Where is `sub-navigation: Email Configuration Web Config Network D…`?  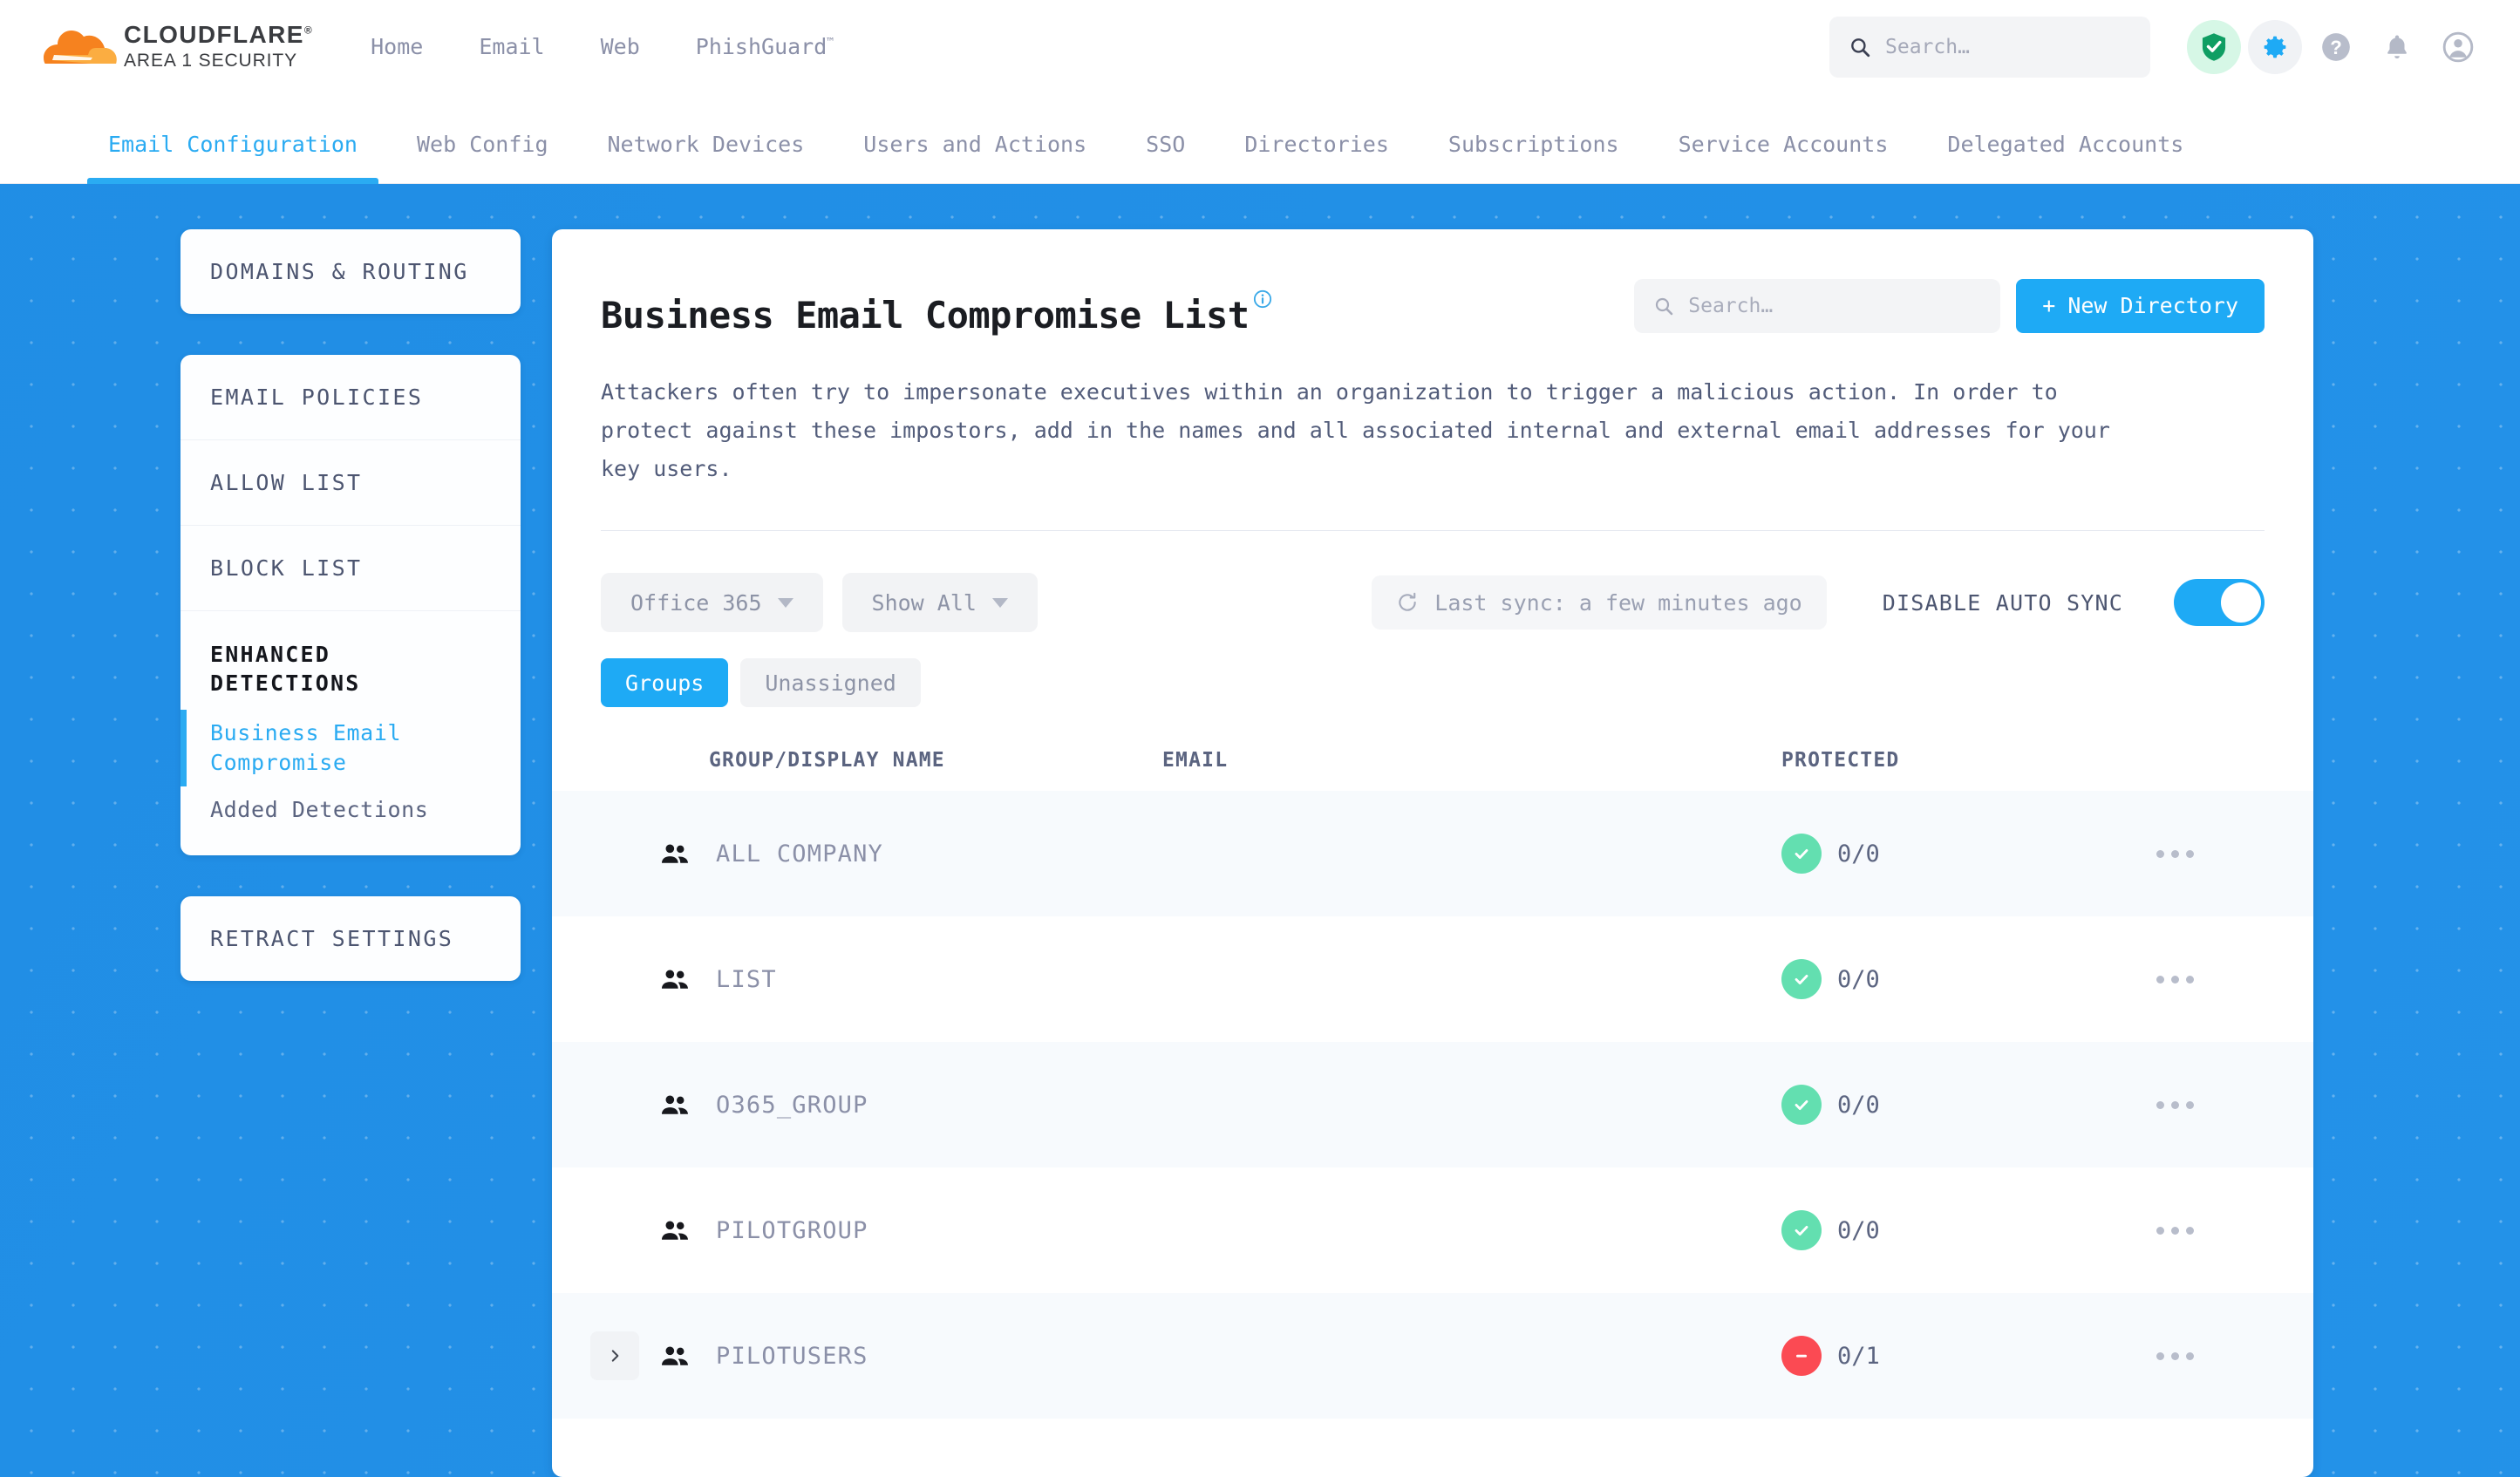
sub-navigation: Email Configuration Web Config Network D… is located at coordinates (1260, 139).